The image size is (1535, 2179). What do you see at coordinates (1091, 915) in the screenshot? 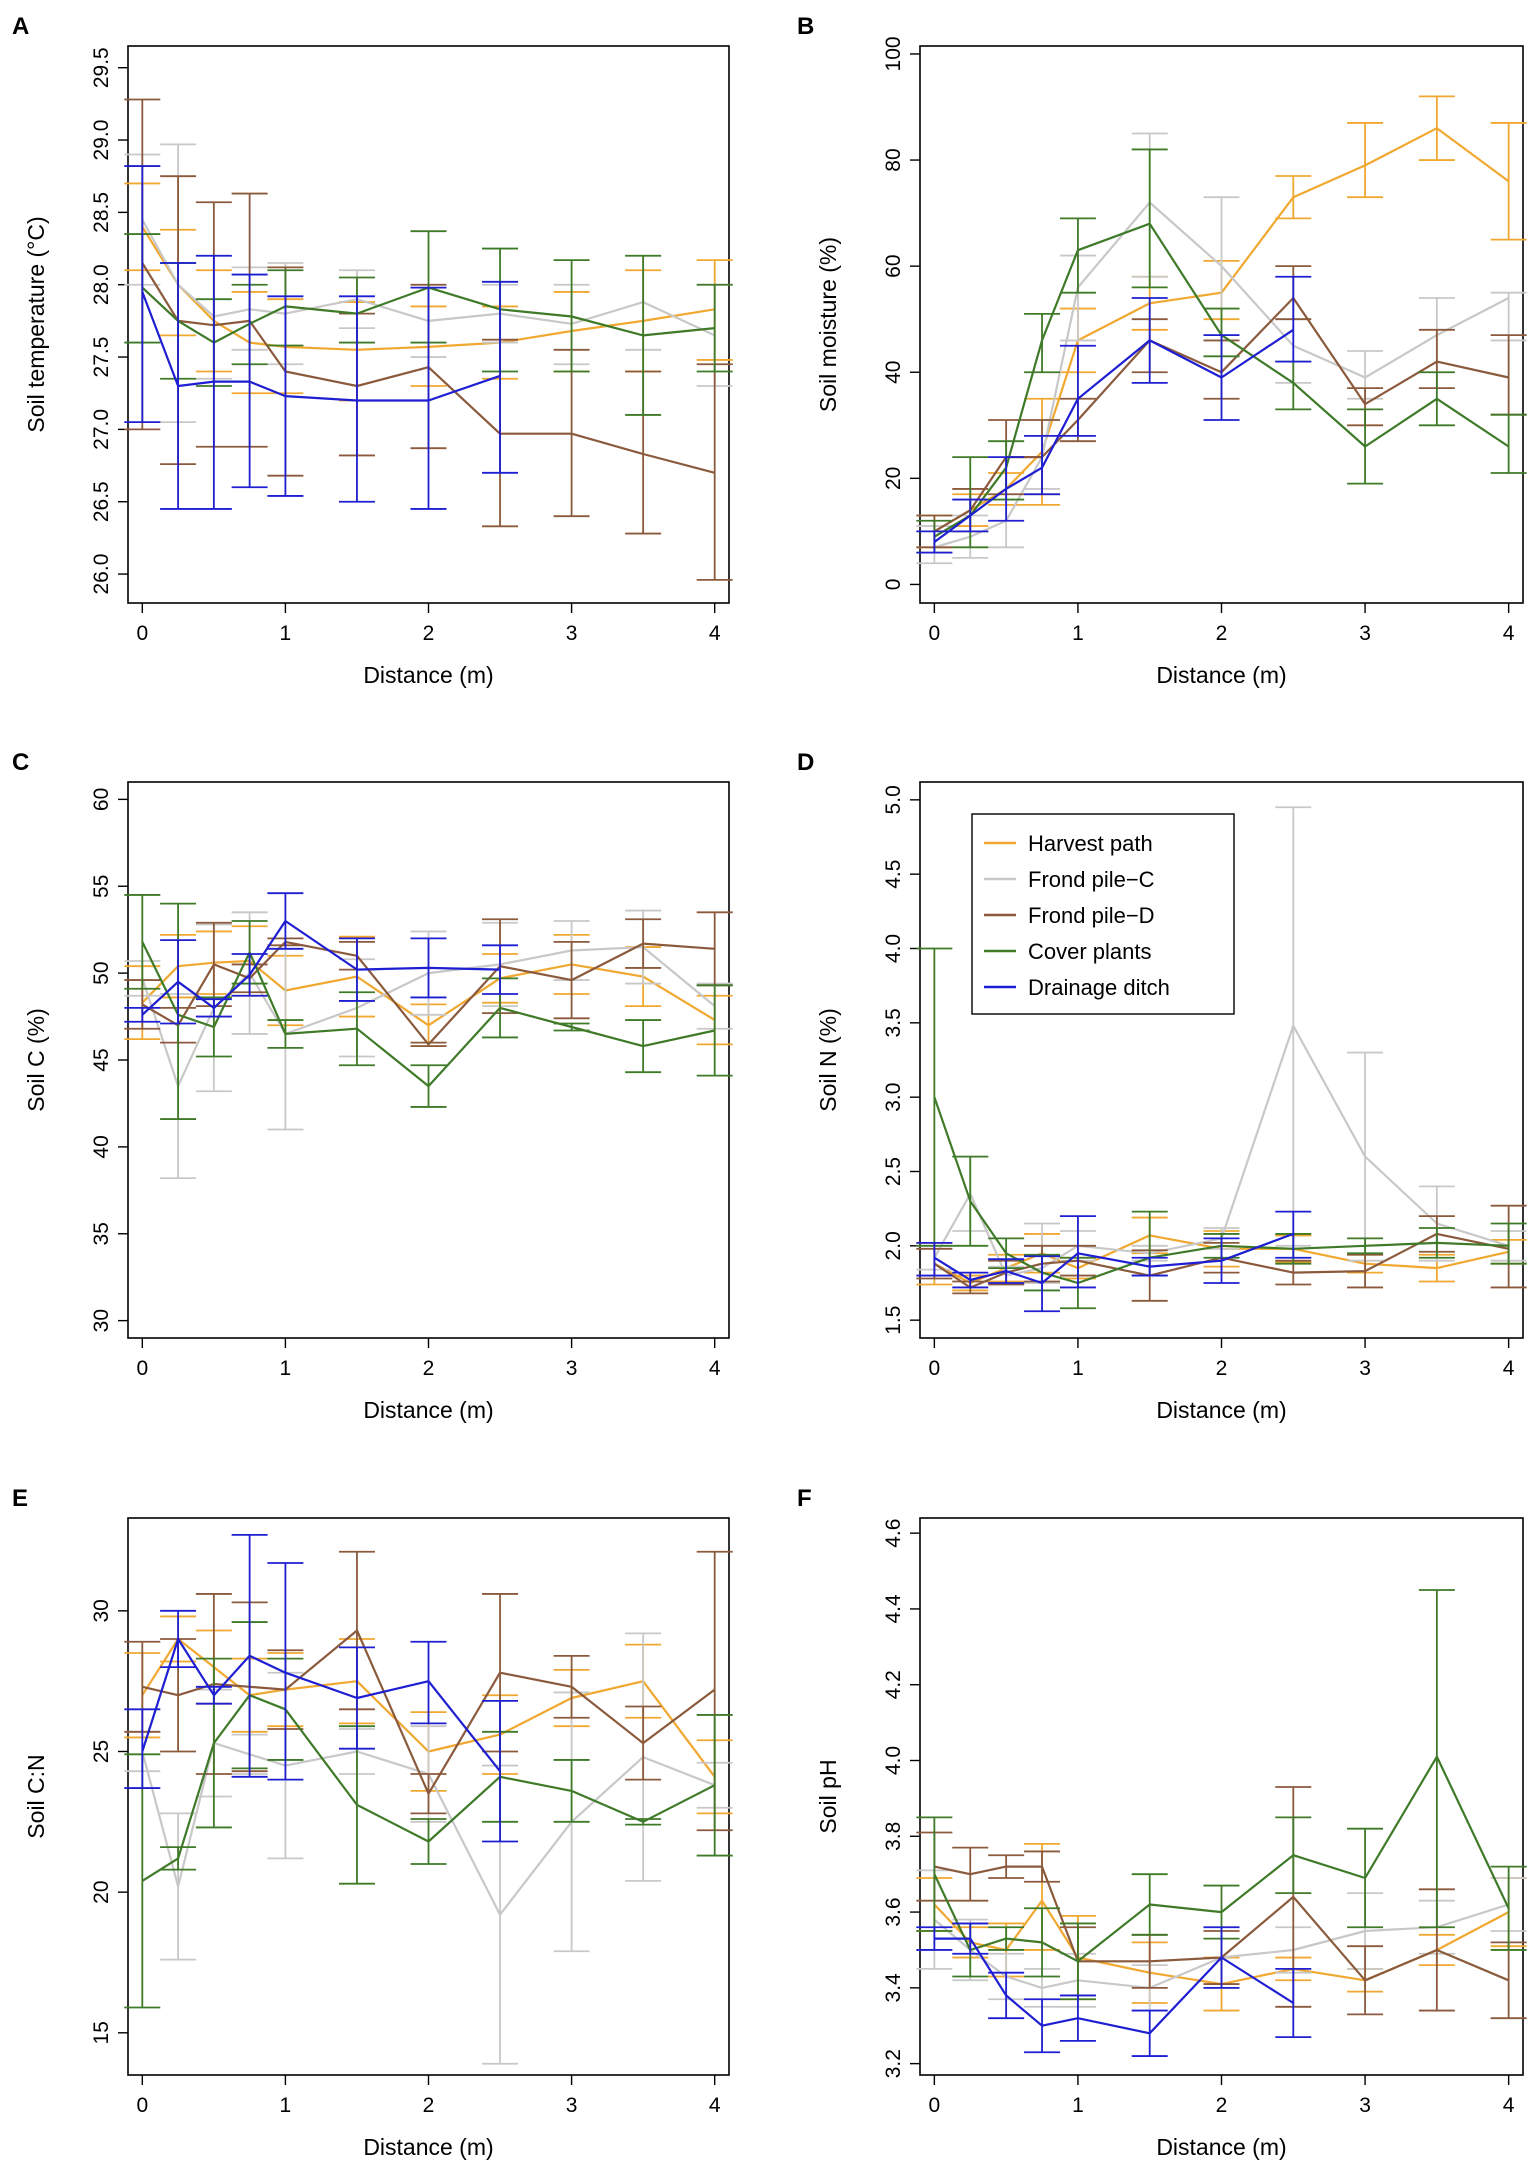
I see `legend-label: Frond pile−D` at bounding box center [1091, 915].